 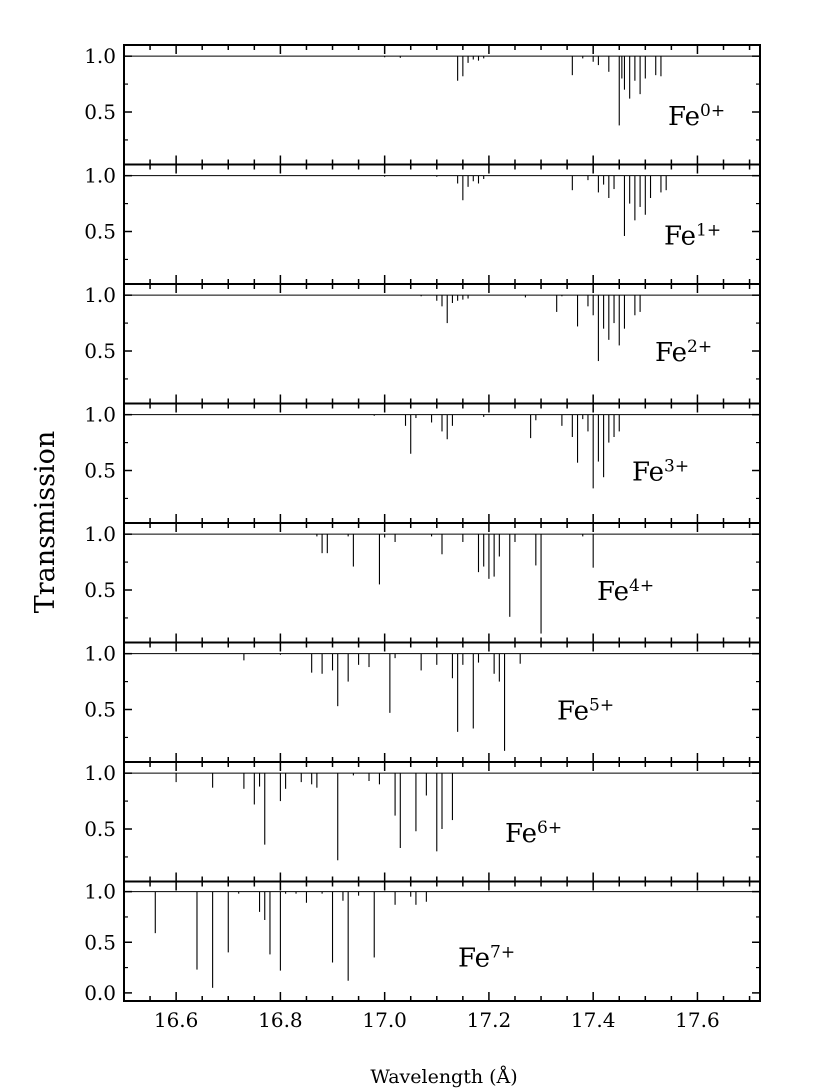 I want to click on ion-label: Fe1+, so click(x=692, y=236).